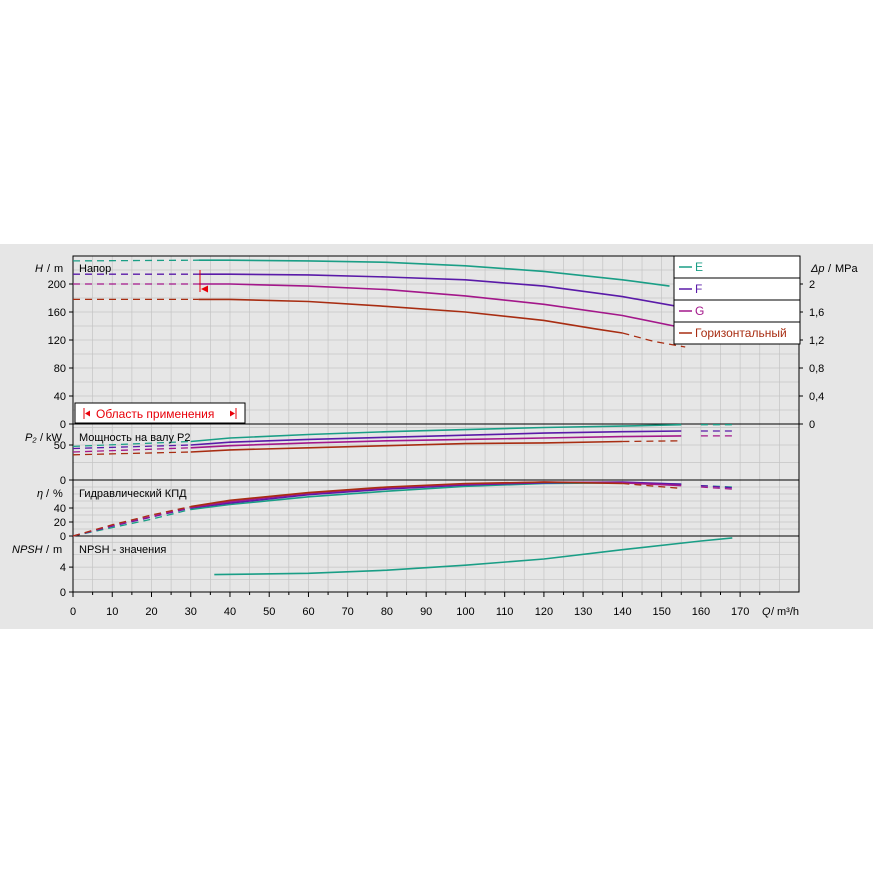  I want to click on x-tick-label: 10, so click(112, 612).